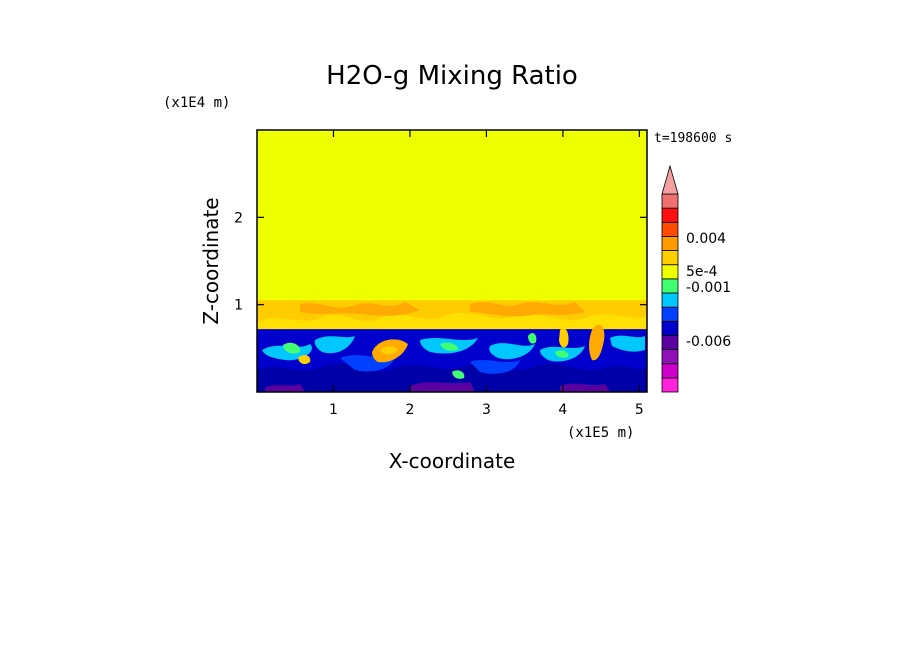 The width and height of the screenshot is (904, 654). Describe the element at coordinates (702, 272) in the screenshot. I see `colorbar-label: 5e-4` at that location.